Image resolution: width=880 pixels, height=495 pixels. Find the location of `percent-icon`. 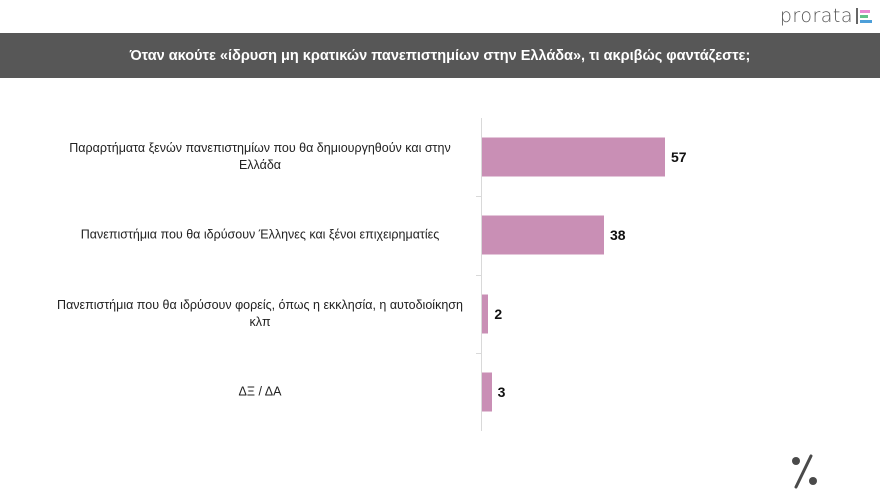

percent-icon is located at coordinates (804, 471).